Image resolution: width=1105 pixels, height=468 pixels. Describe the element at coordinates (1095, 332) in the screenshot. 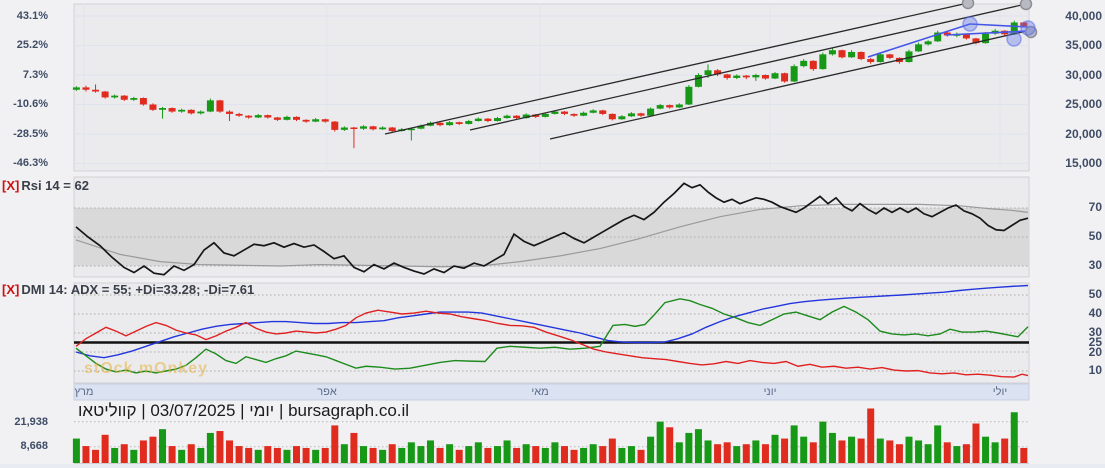

I see `dmi-tick-30: 30` at that location.